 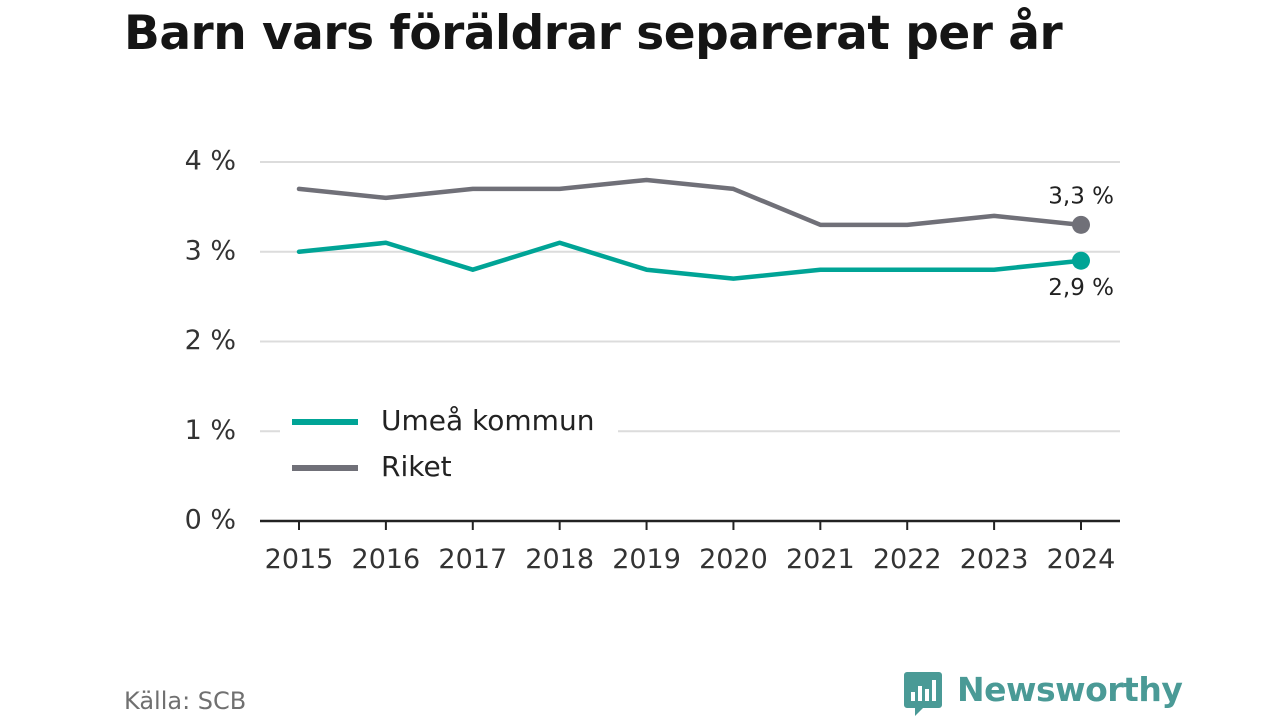 I want to click on x-tick-label: 2024, so click(x=1081, y=559).